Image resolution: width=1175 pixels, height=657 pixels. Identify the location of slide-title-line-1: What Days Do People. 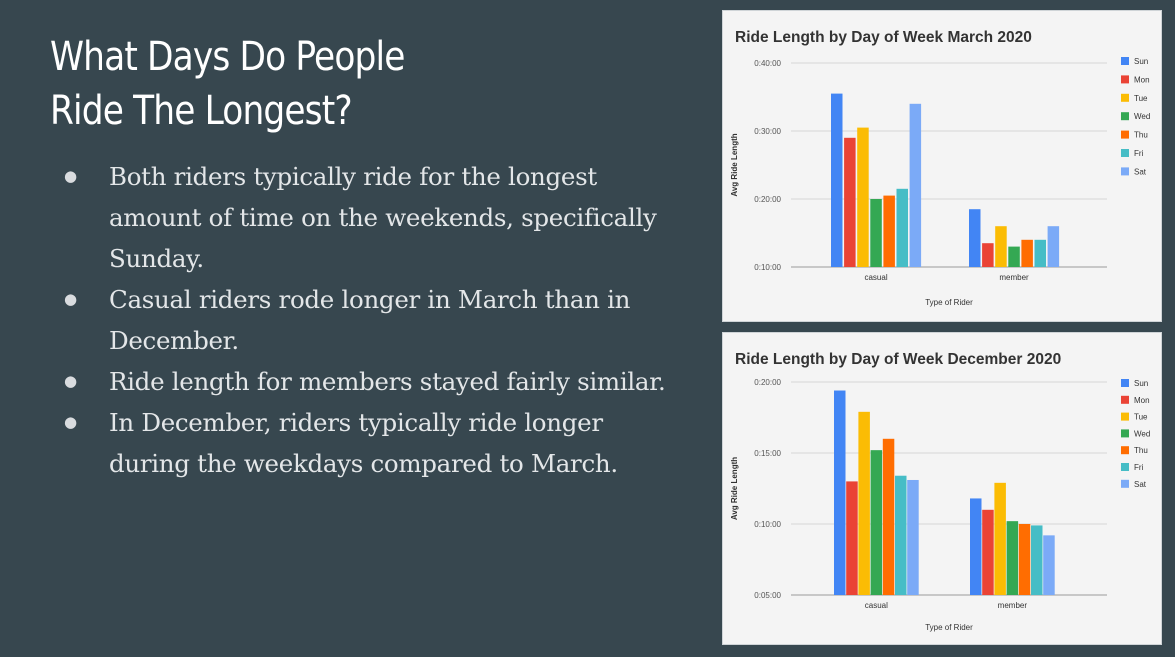
(227, 57).